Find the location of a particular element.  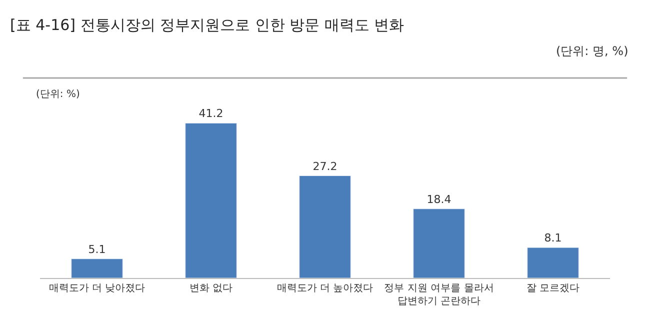

data-label: 27.2 is located at coordinates (325, 166).